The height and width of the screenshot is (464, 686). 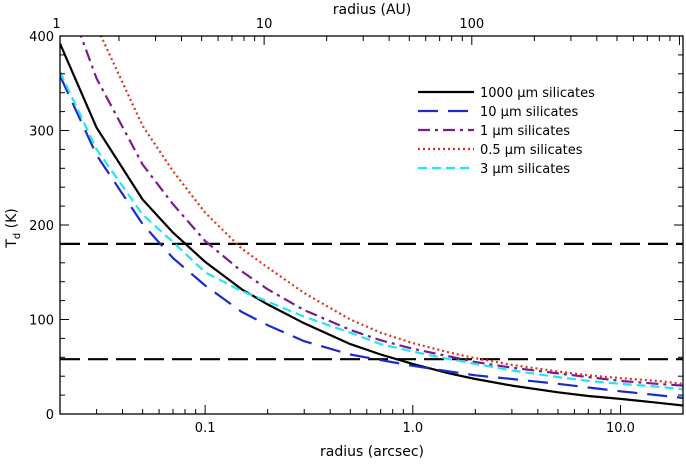 What do you see at coordinates (41, 321) in the screenshot?
I see `y-tick-label: 100` at bounding box center [41, 321].